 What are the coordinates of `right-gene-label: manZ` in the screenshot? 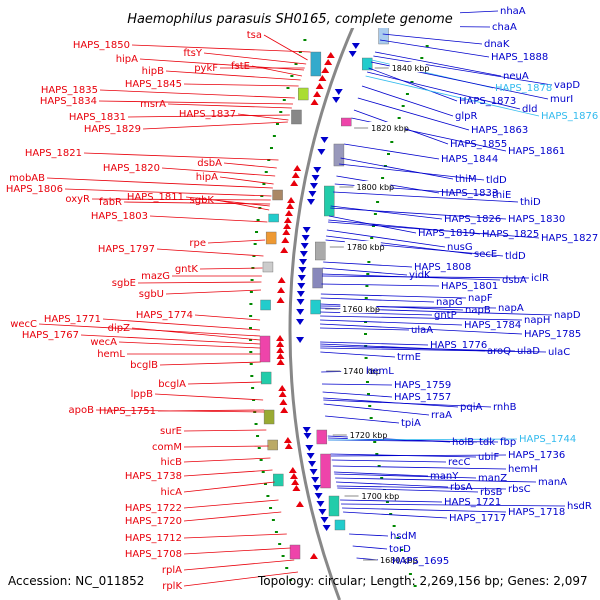 It's located at (492, 478).